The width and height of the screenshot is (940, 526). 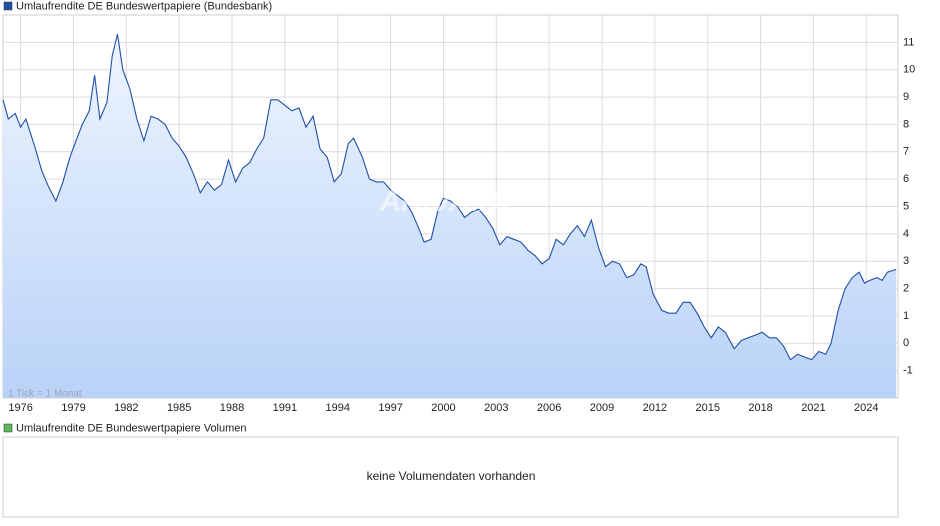 I want to click on no-data-message: keine Volumendaten vorhanden, so click(x=451, y=476).